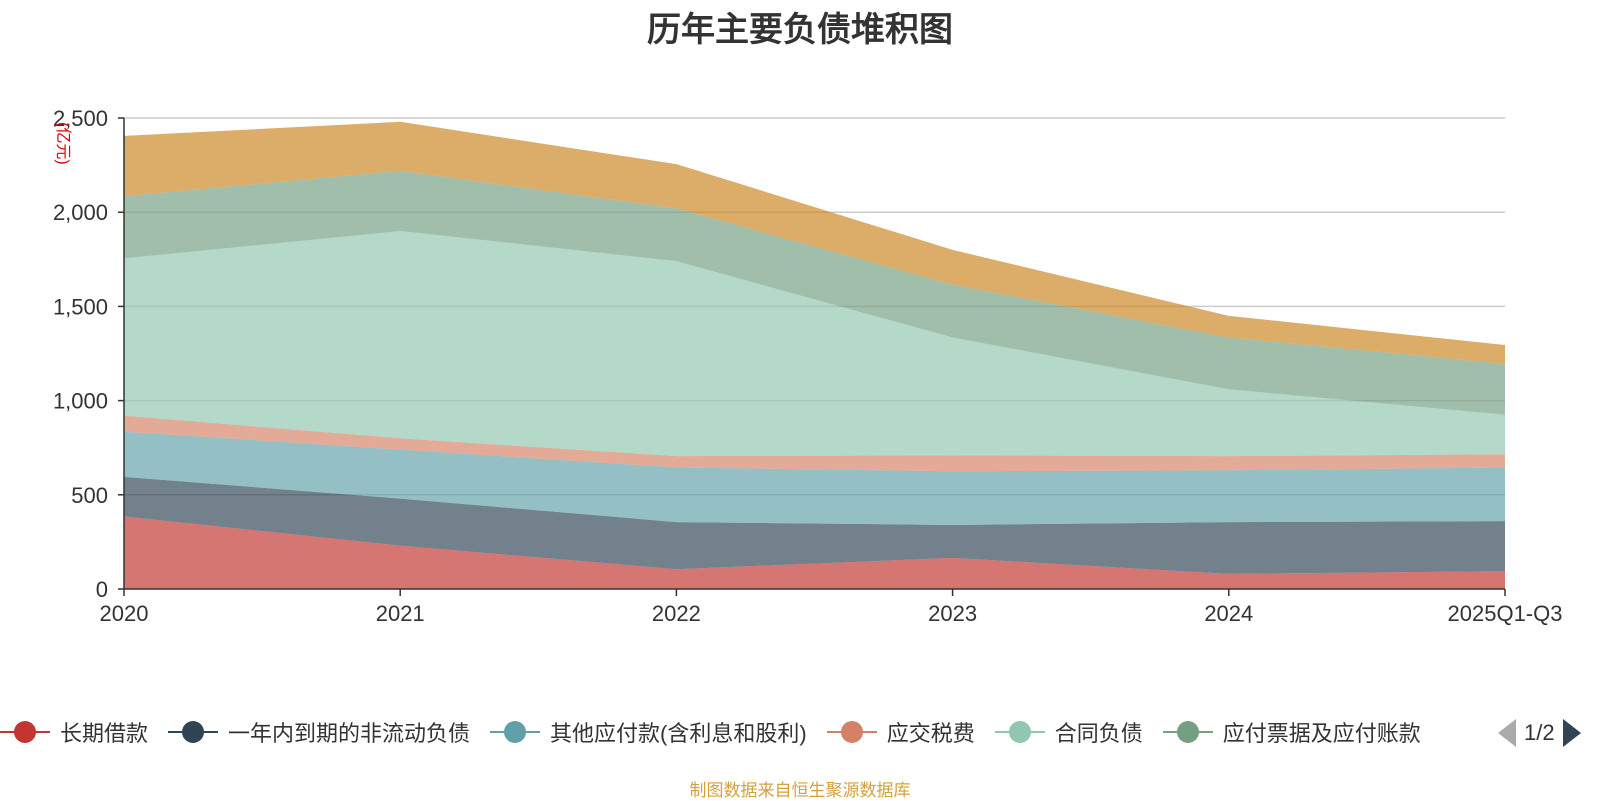 The width and height of the screenshot is (1600, 801). Describe the element at coordinates (930, 733) in the screenshot. I see `legend-label: 应交税费` at that location.